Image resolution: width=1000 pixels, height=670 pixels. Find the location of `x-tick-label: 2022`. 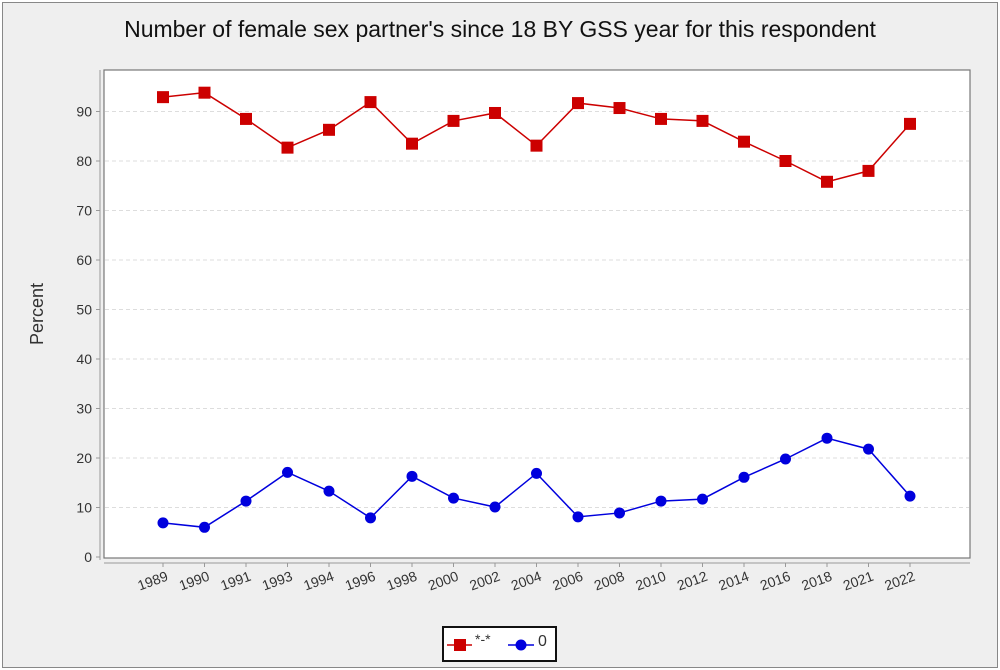

x-tick-label: 2022 is located at coordinates (899, 581).